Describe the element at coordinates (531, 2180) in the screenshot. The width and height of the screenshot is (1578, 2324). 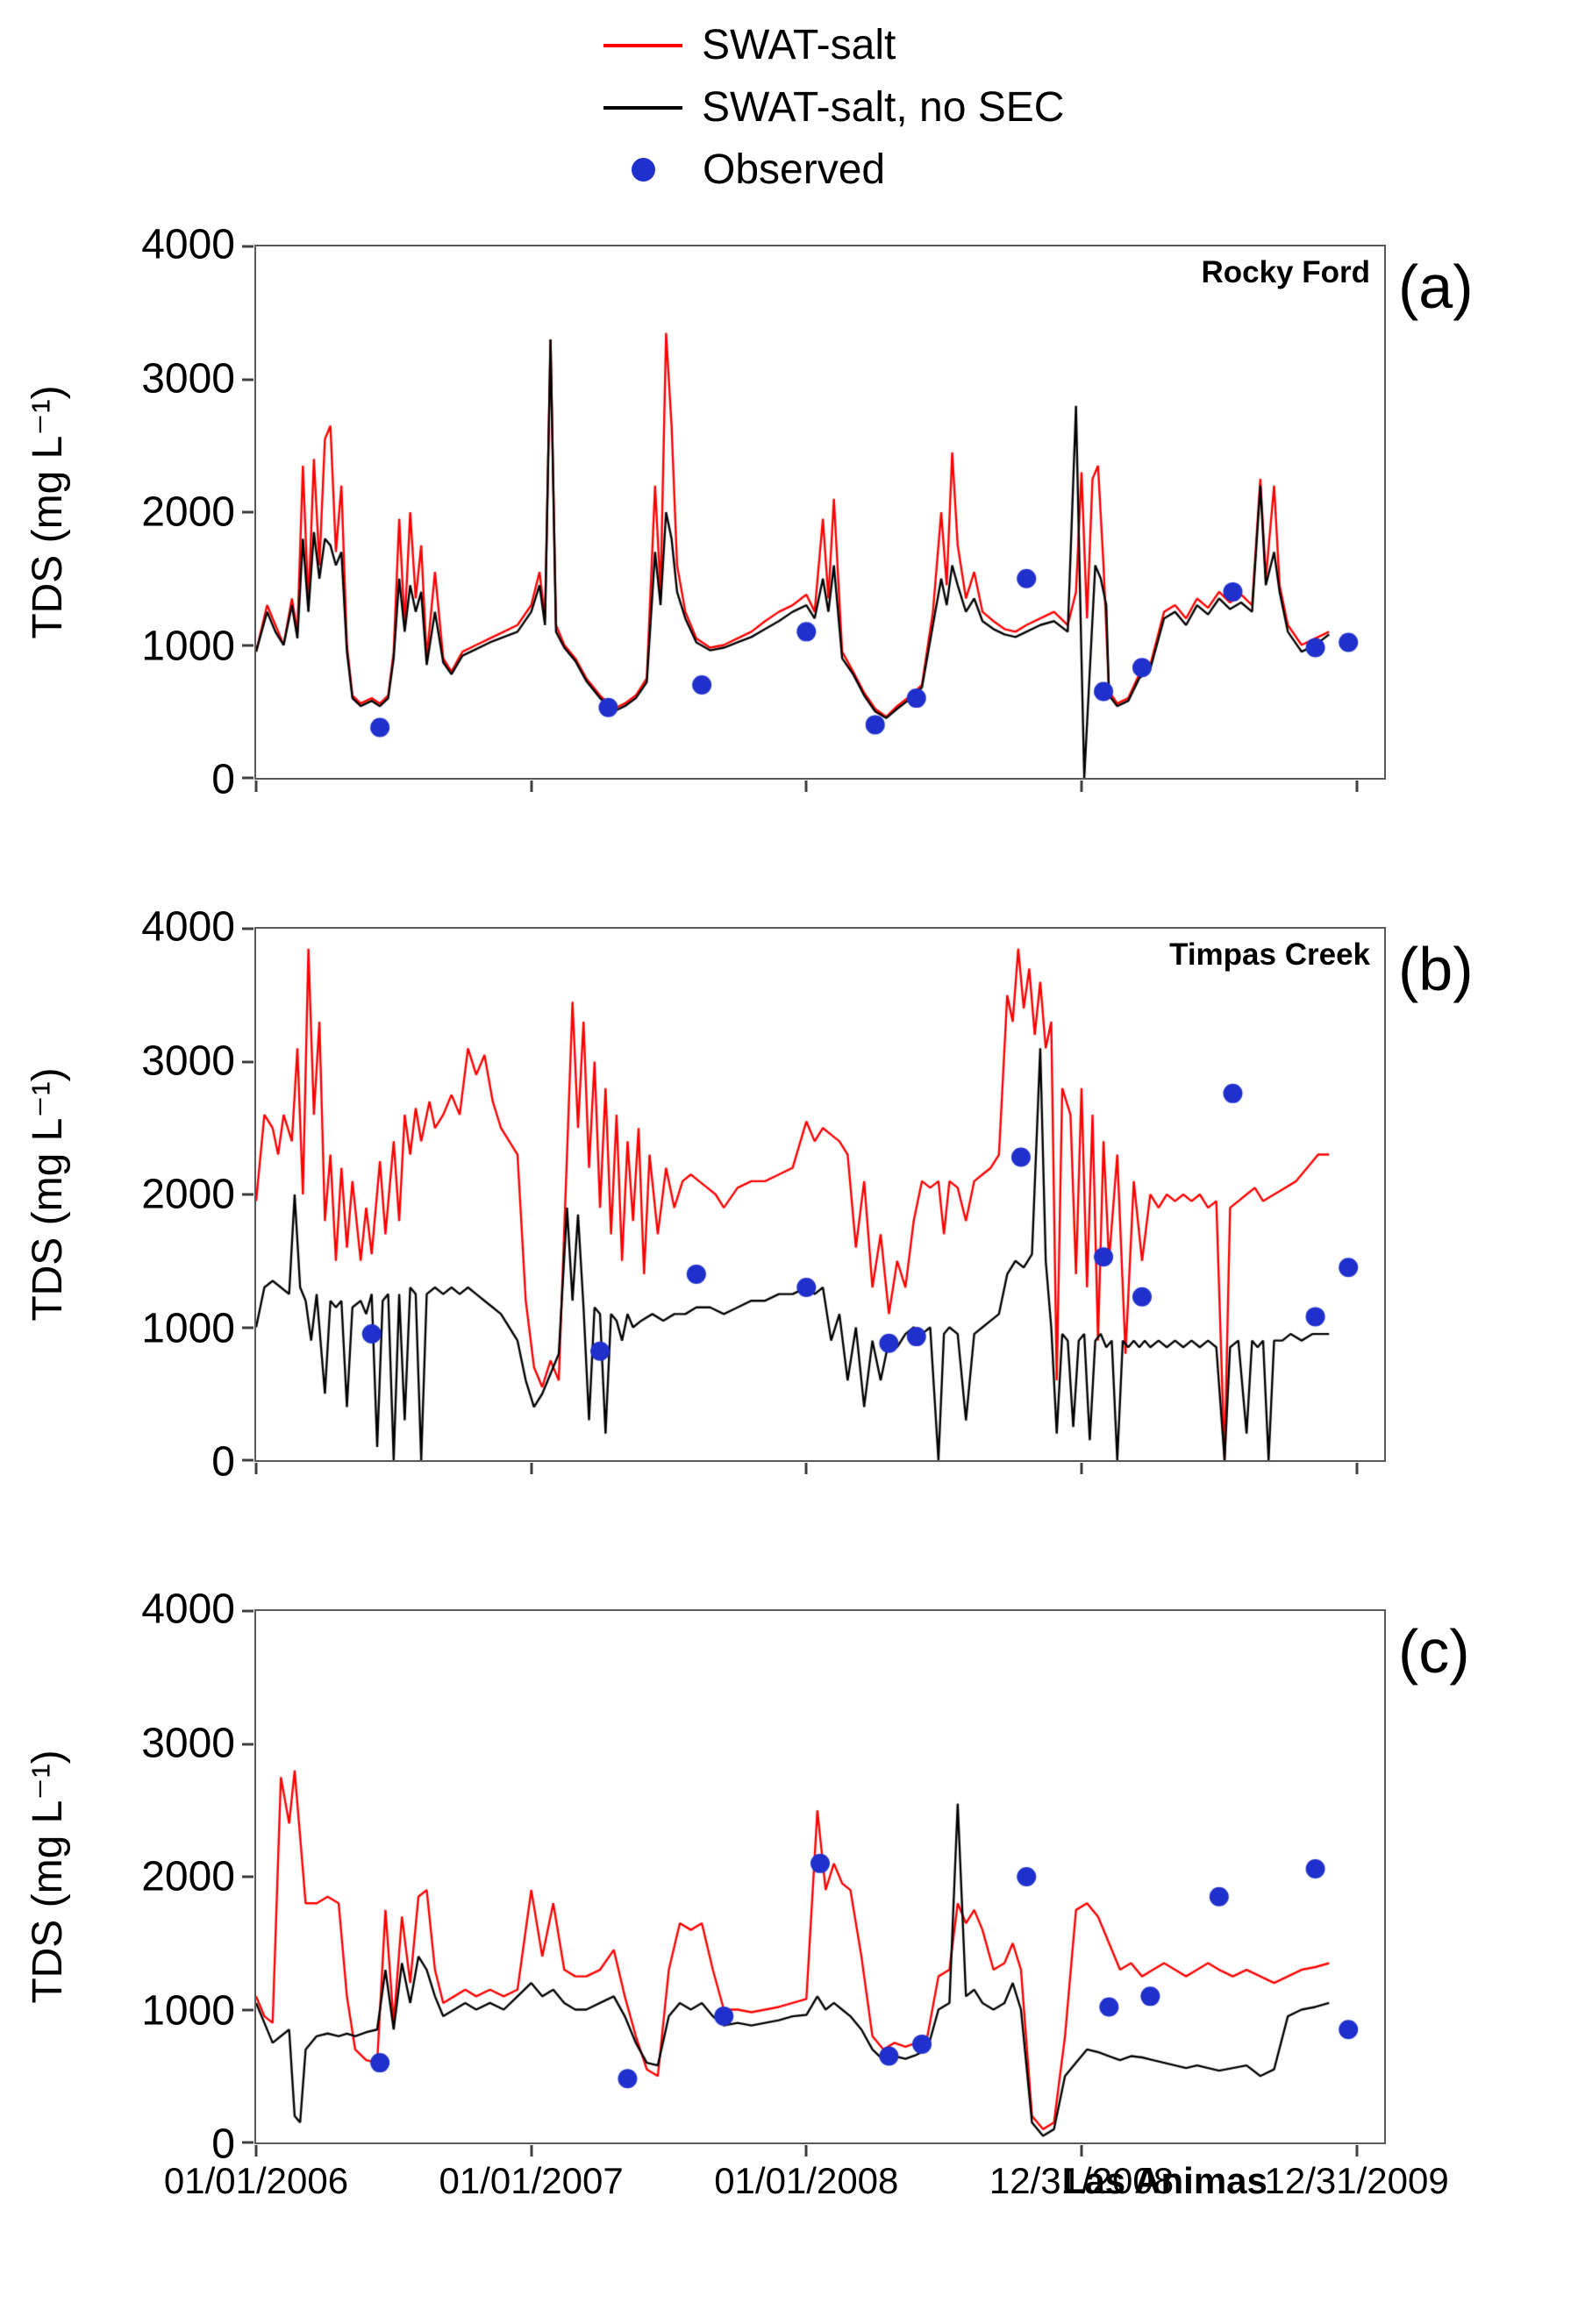
I see `x-tick-label: 01/01/2007` at that location.